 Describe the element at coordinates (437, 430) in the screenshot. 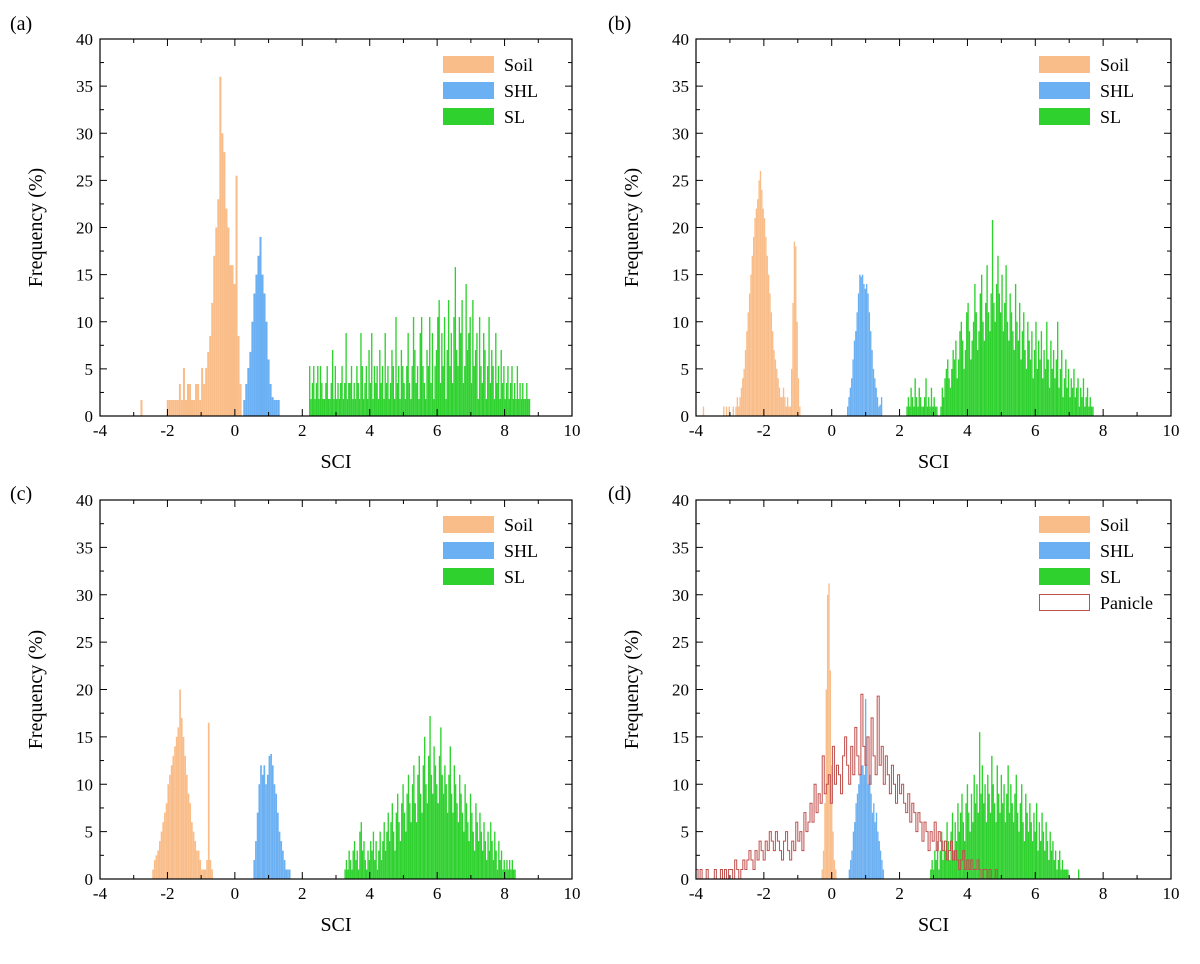

I see `x-tick-label: 6` at that location.